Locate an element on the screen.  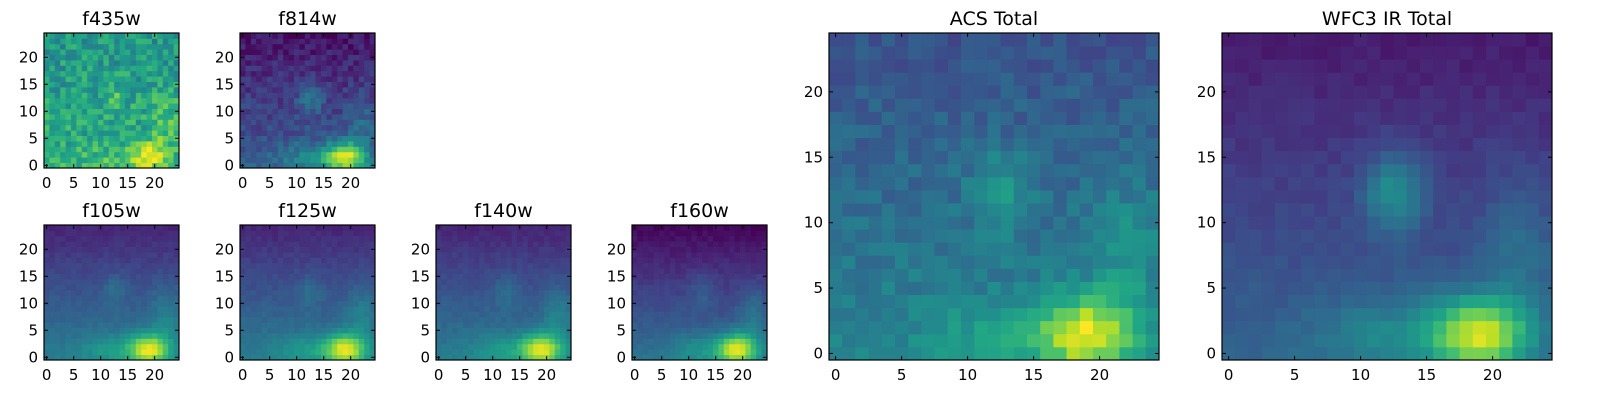
x-tick-label: 0 is located at coordinates (243, 375).